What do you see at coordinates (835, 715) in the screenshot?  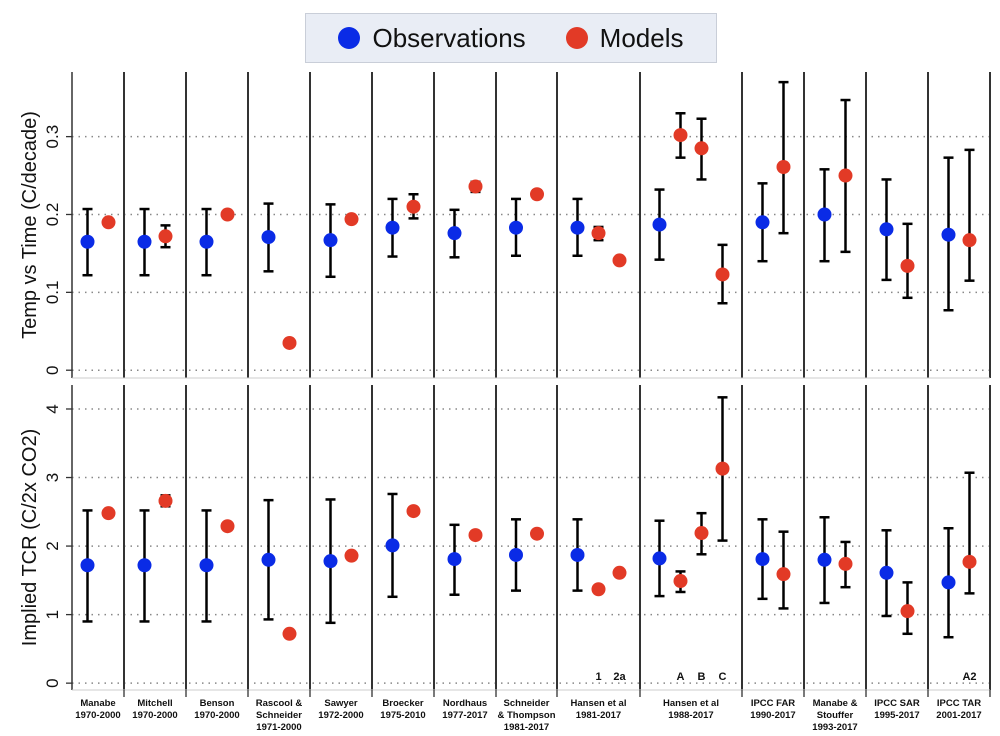 I see `group-label: Stouffer` at bounding box center [835, 715].